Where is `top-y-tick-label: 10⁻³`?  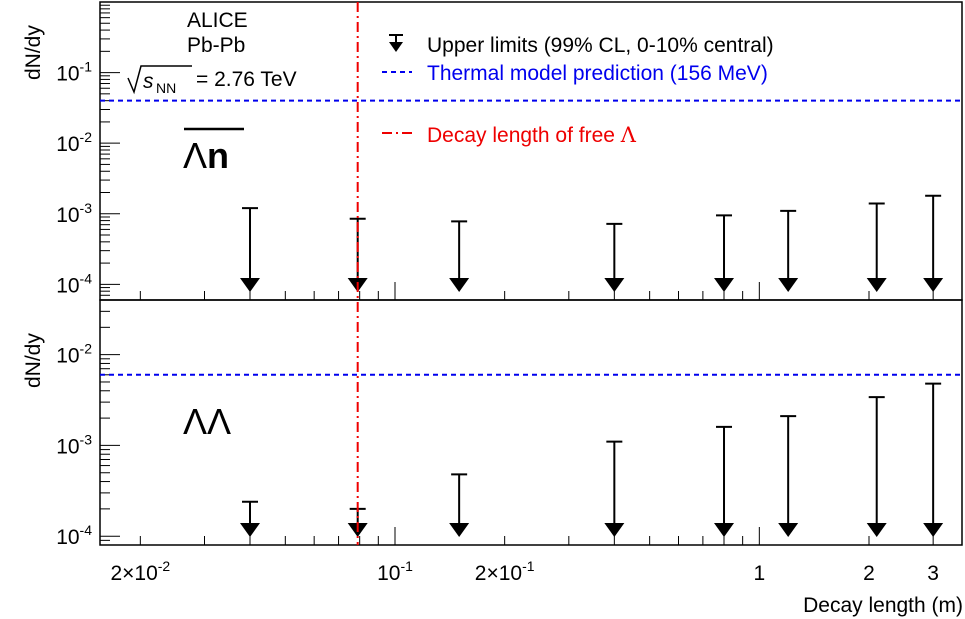
top-y-tick-label: 10⁻³ is located at coordinates (74, 213).